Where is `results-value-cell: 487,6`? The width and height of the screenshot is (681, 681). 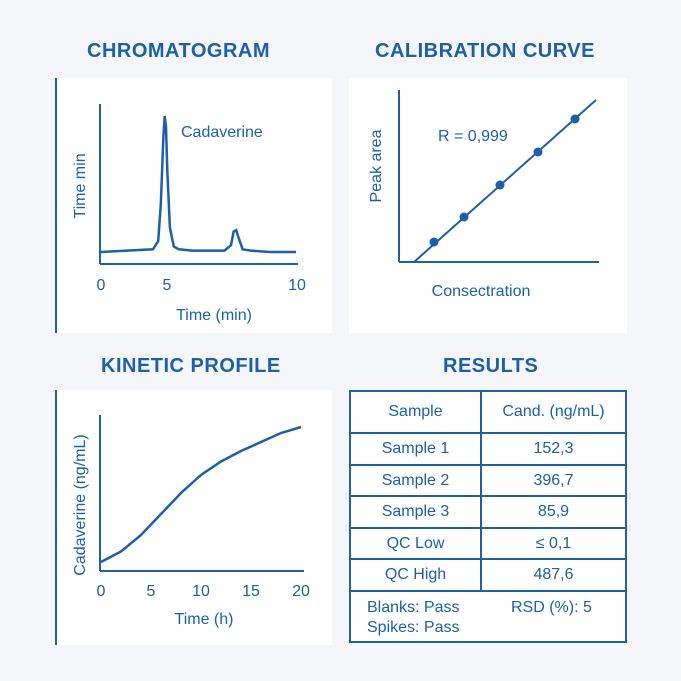 results-value-cell: 487,6 is located at coordinates (553, 574).